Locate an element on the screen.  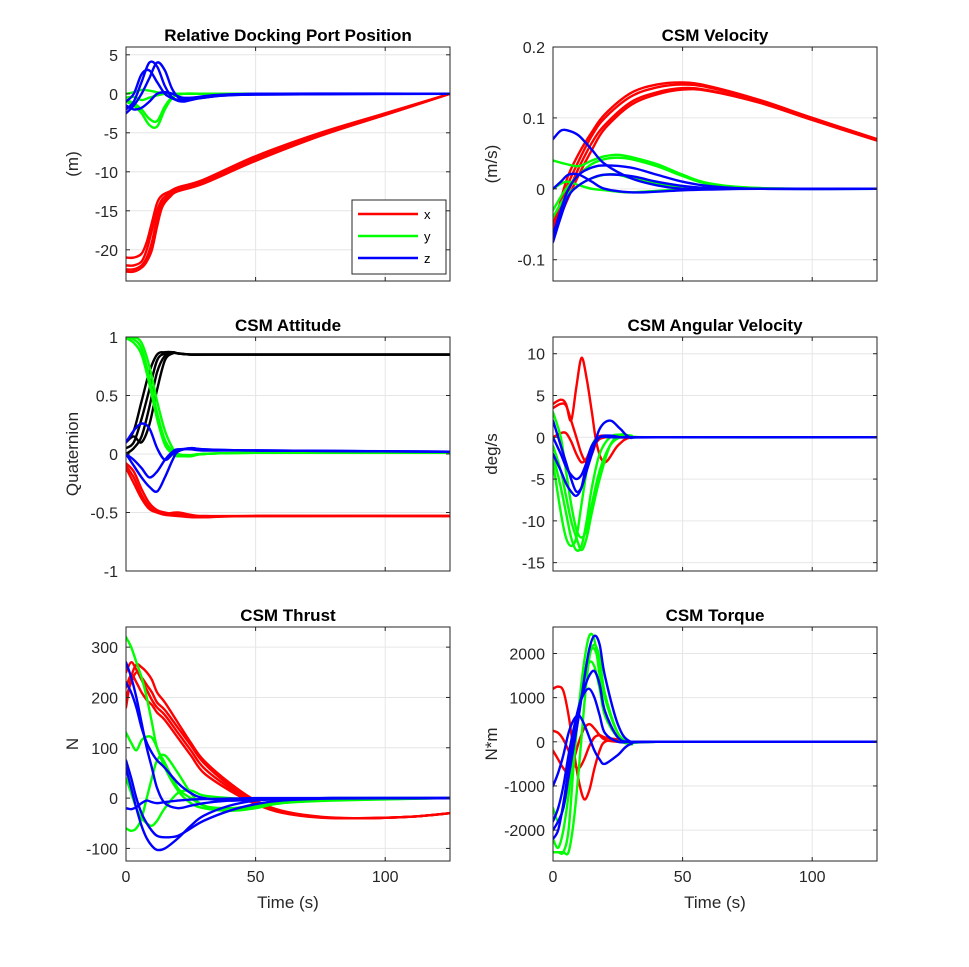
subplot-2: 0.2 0.1 0 -0.1 CSM Velocity (m/s) is located at coordinates (680, 154).